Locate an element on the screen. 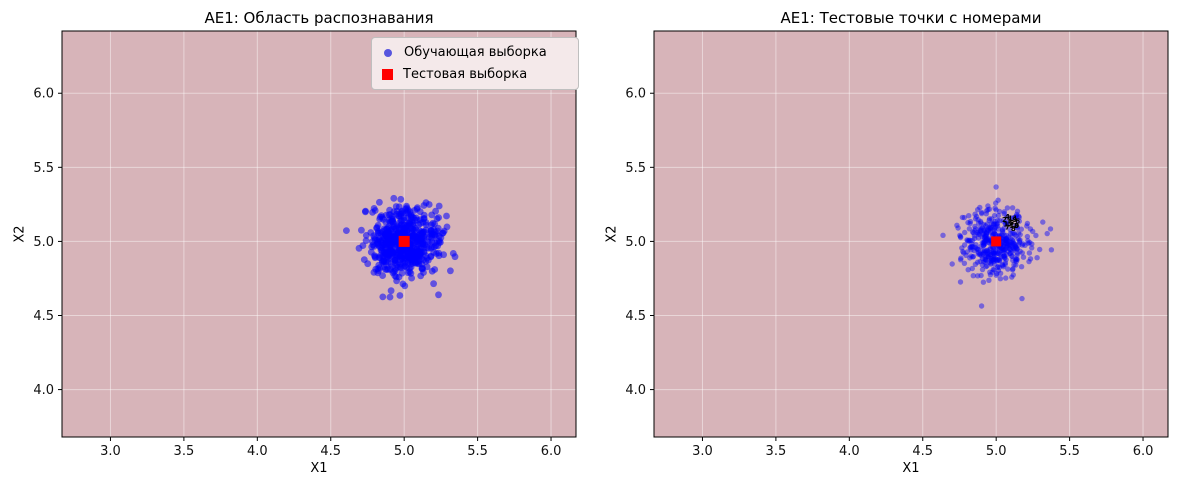 Image resolution: width=1189 pixels, height=490 pixels. svg-text: 5 is located at coordinates (1011, 223).